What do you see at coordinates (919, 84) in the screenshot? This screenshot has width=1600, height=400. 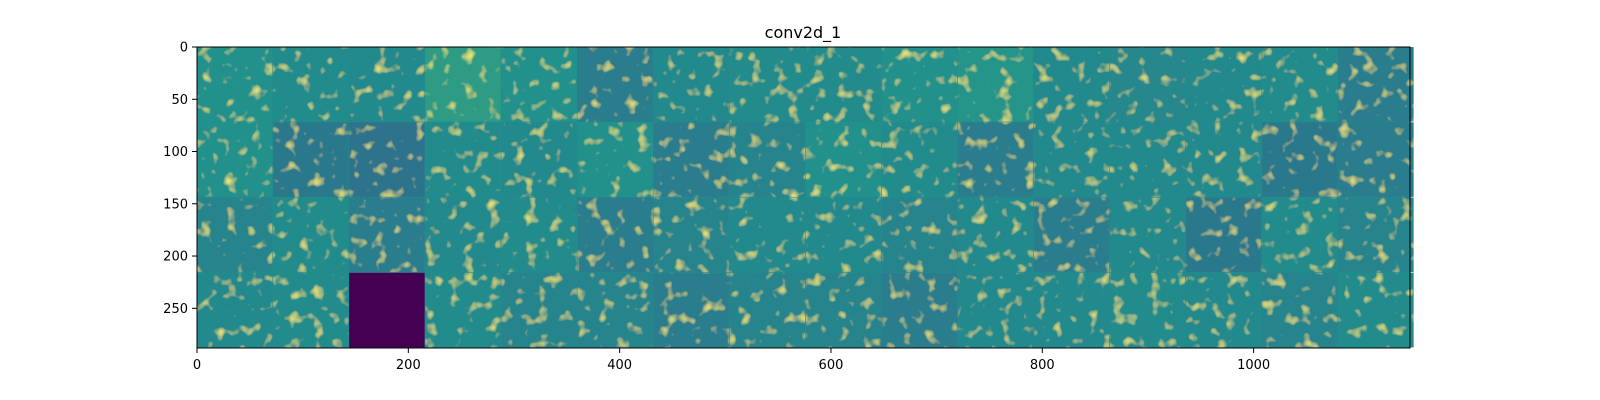 I see `feature-map-tile-r0-c9` at bounding box center [919, 84].